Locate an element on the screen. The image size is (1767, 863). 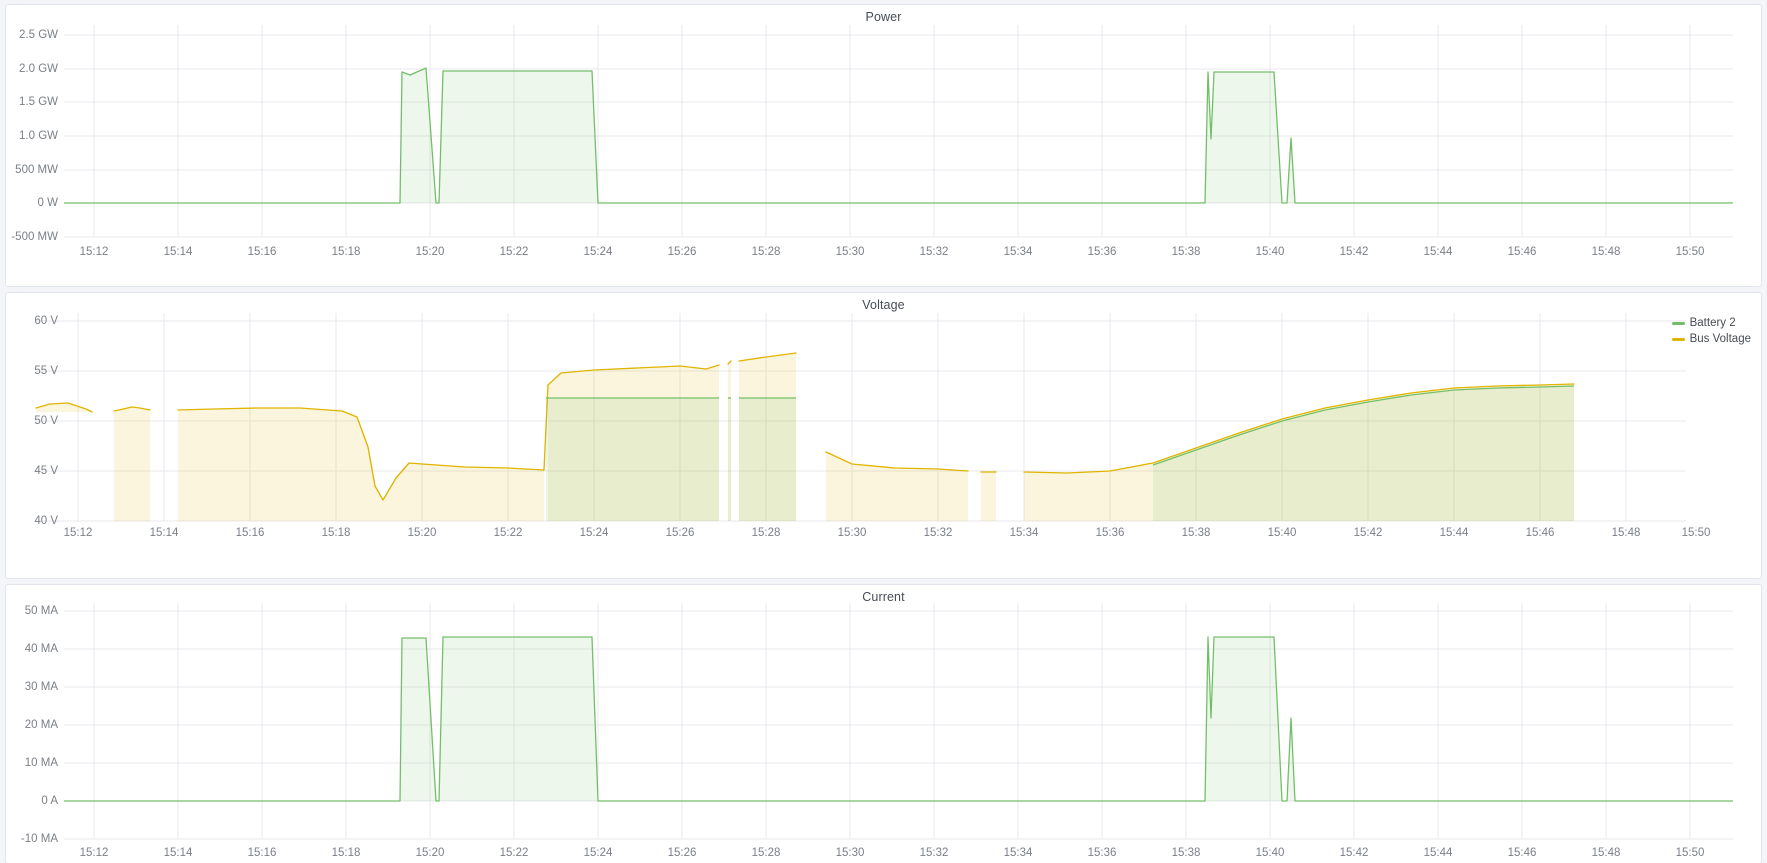
y-tick: 50 MA is located at coordinates (41, 611).